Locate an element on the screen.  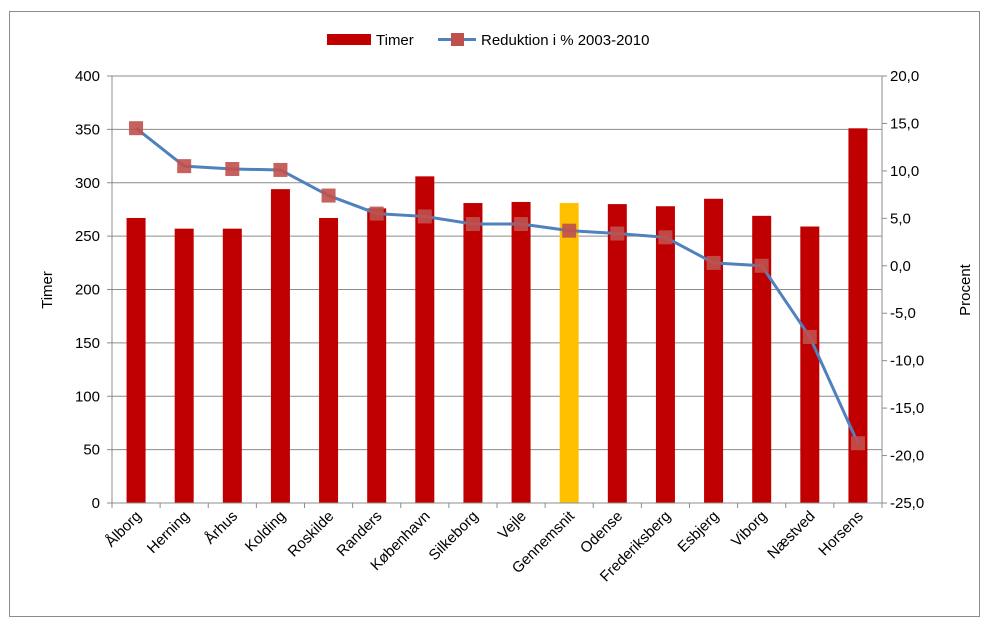
marker-Gennemsnit is located at coordinates (569, 230).